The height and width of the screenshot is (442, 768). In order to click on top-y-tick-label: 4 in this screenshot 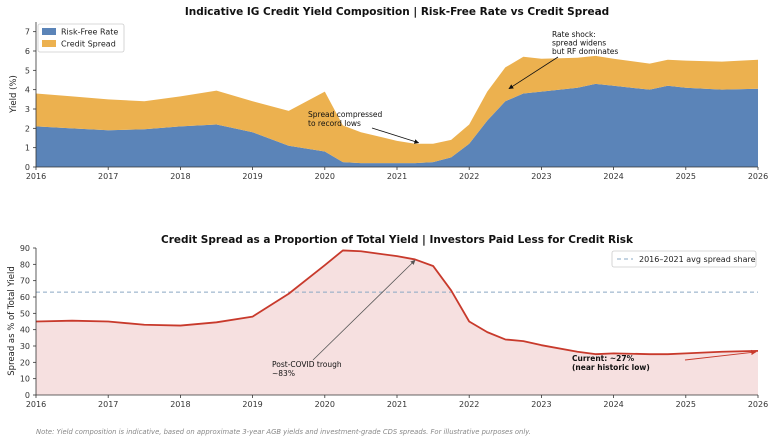, I will do `click(27, 90)`.